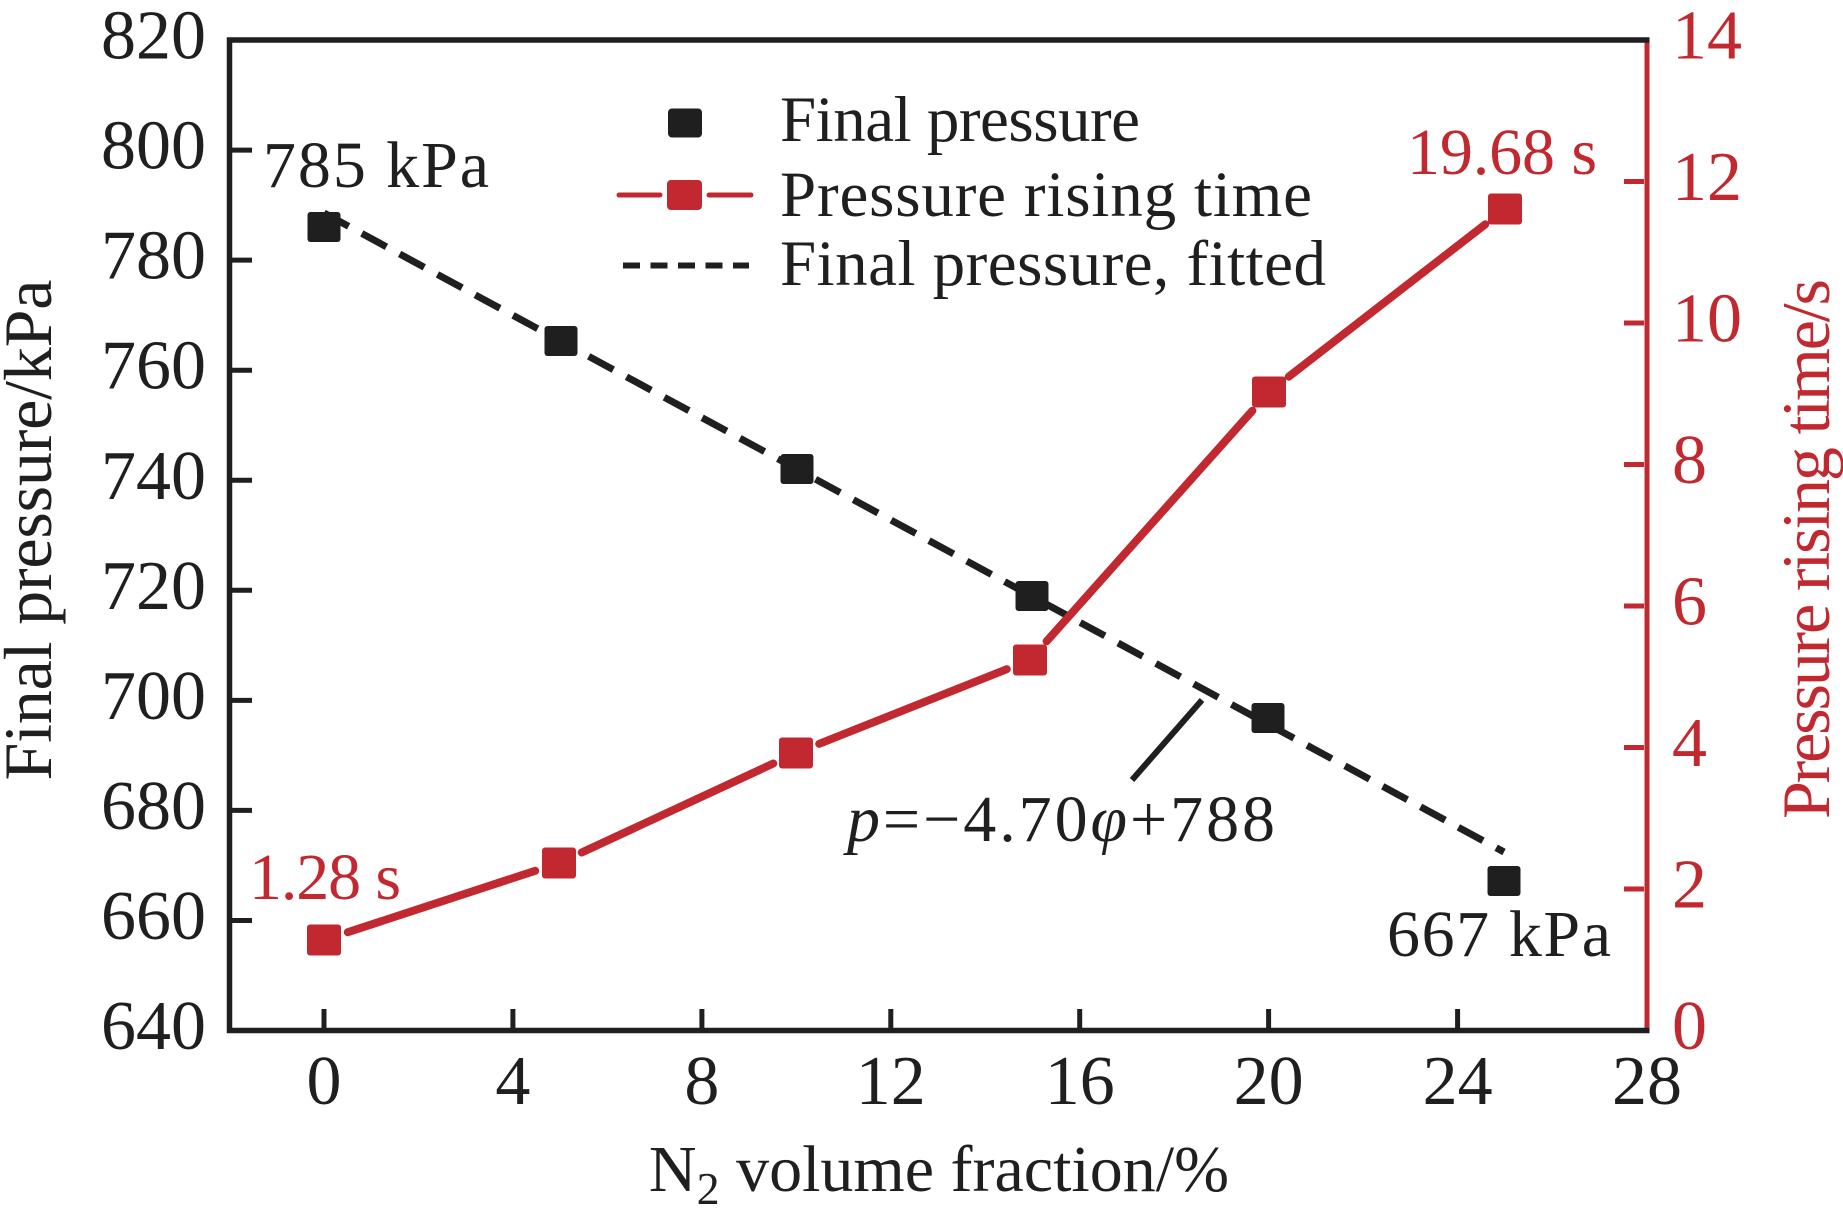  I want to click on svg-text: 760, so click(153, 366).